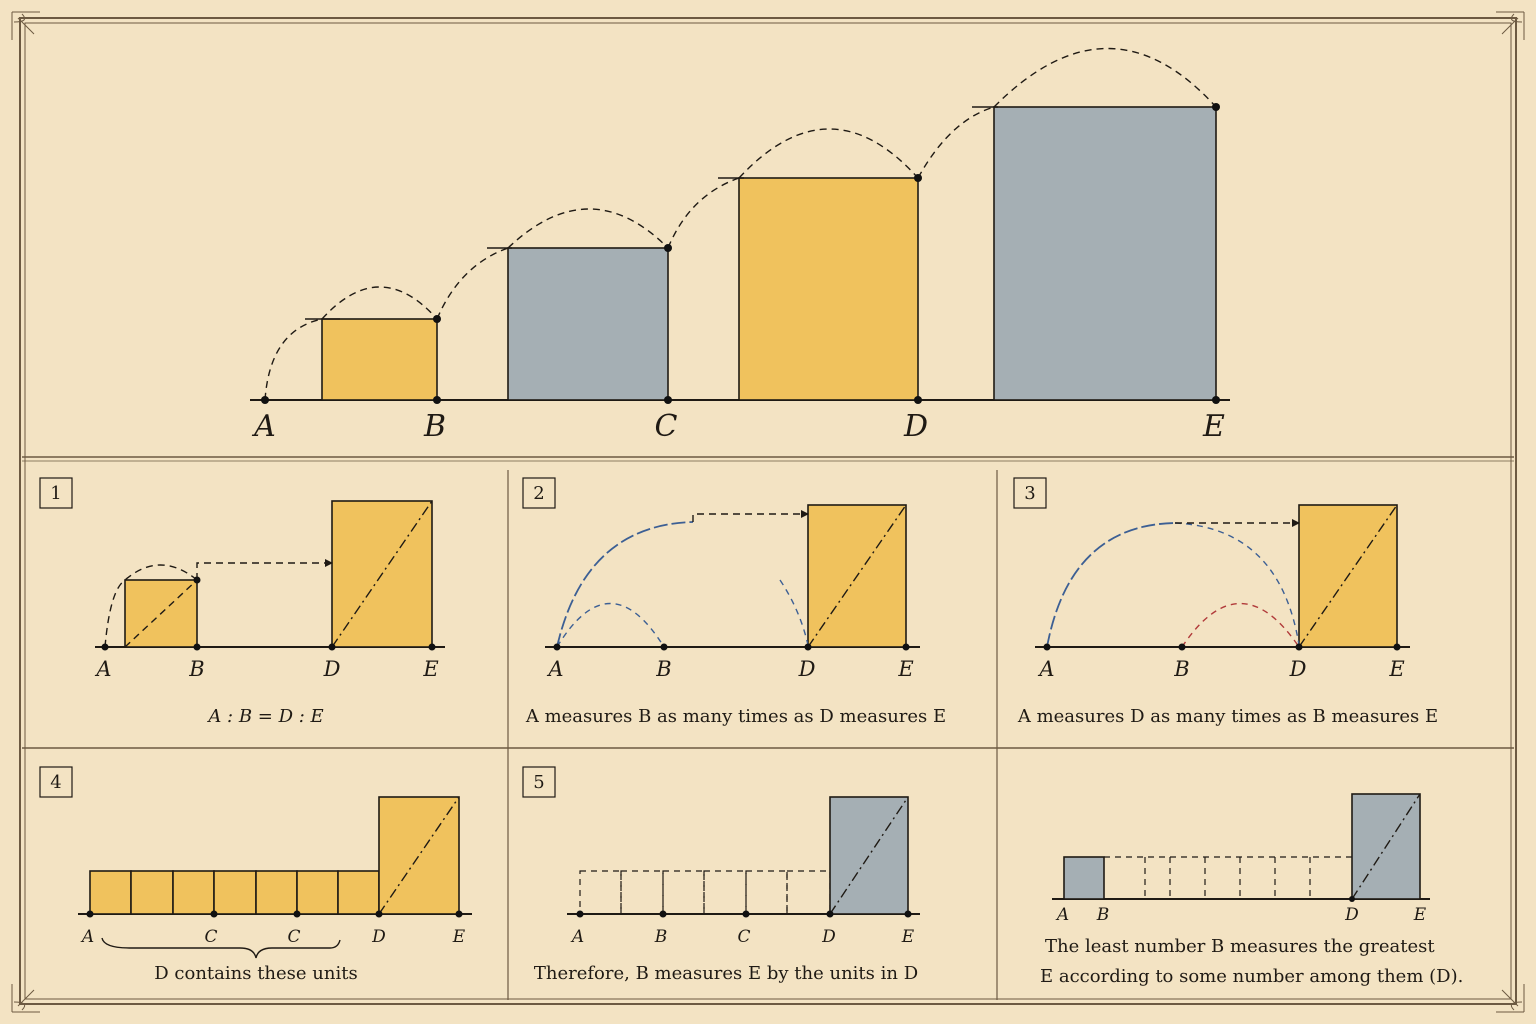 The height and width of the screenshot is (1024, 1536). What do you see at coordinates (234, 892) in the screenshot?
I see `panel-4-unit-cells` at bounding box center [234, 892].